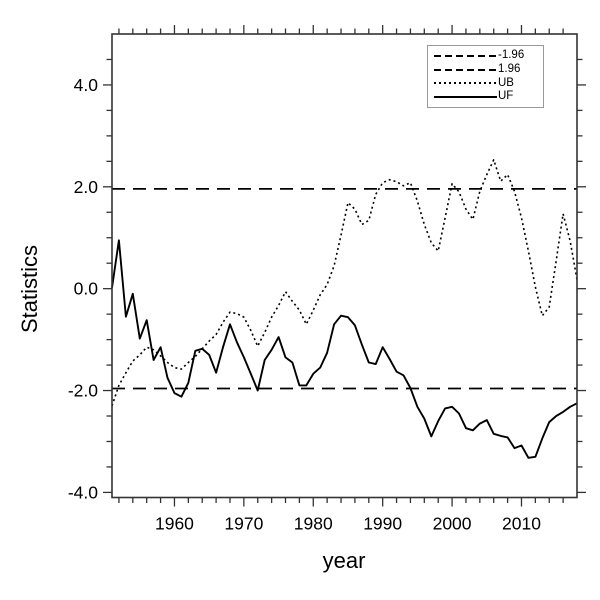 The height and width of the screenshot is (600, 600). I want to click on x-tick-label: 2010, so click(521, 524).